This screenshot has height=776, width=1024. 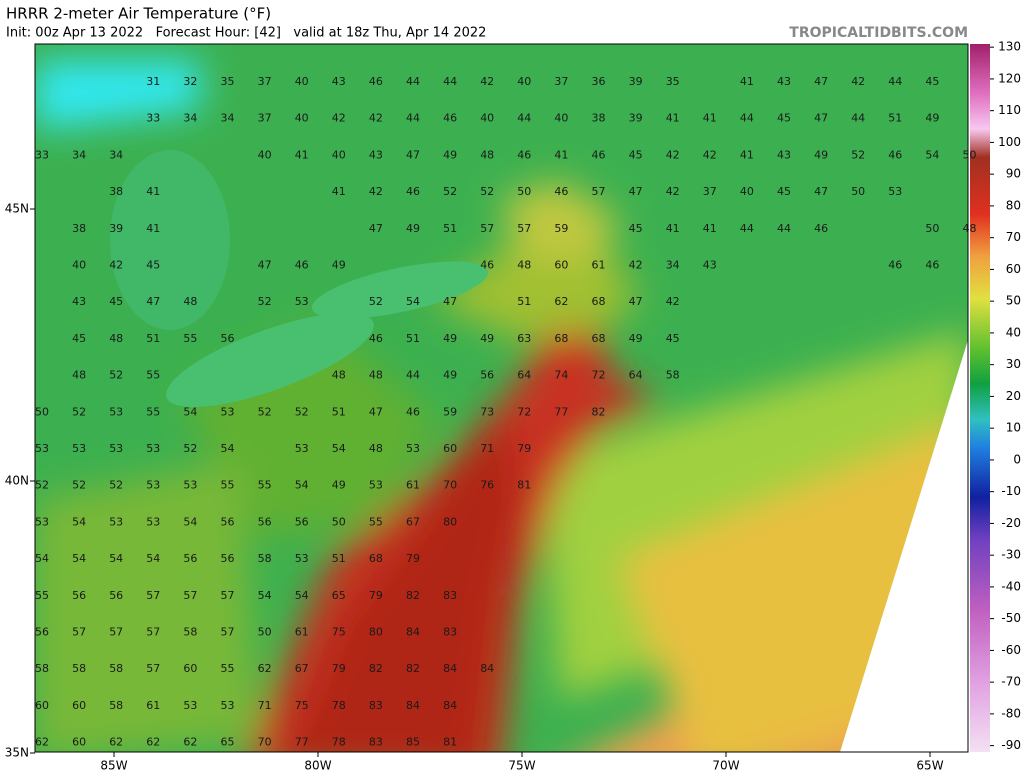 I want to click on lat-label: 40N, so click(x=17, y=481).